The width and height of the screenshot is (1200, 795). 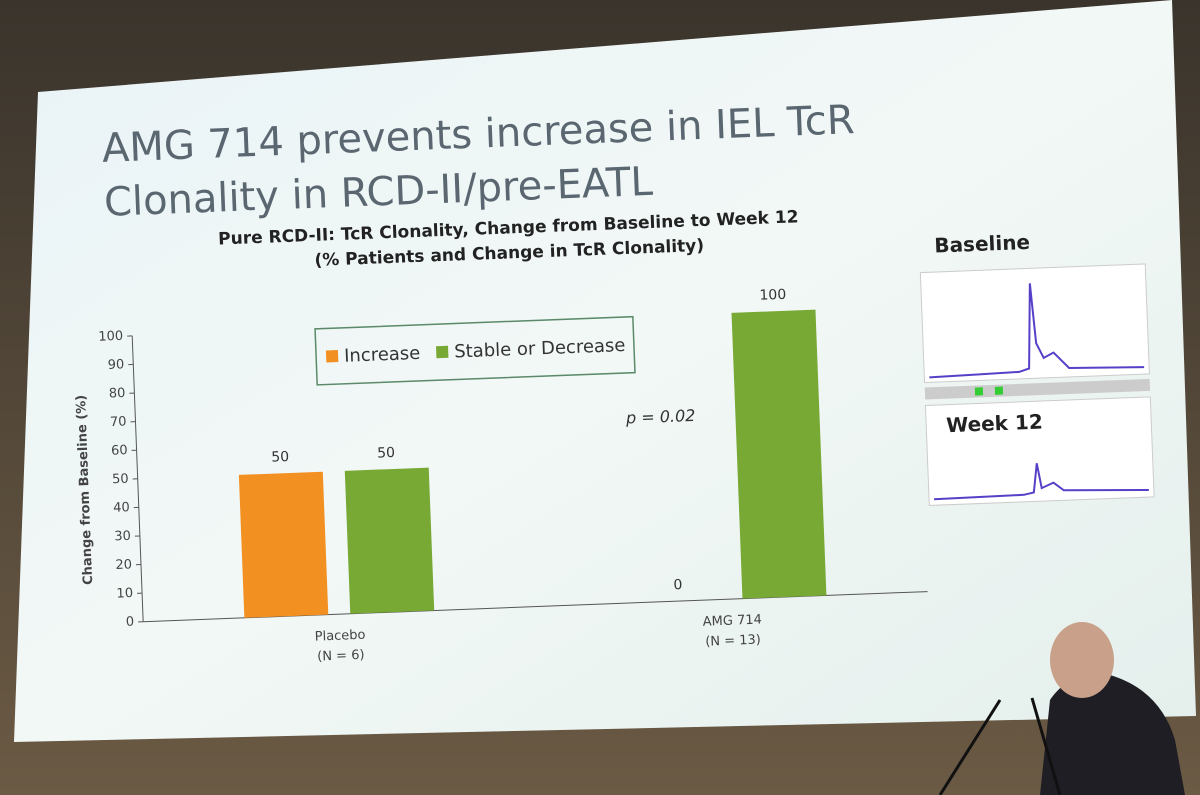 I want to click on y-tick-label: 80, so click(x=117, y=394).